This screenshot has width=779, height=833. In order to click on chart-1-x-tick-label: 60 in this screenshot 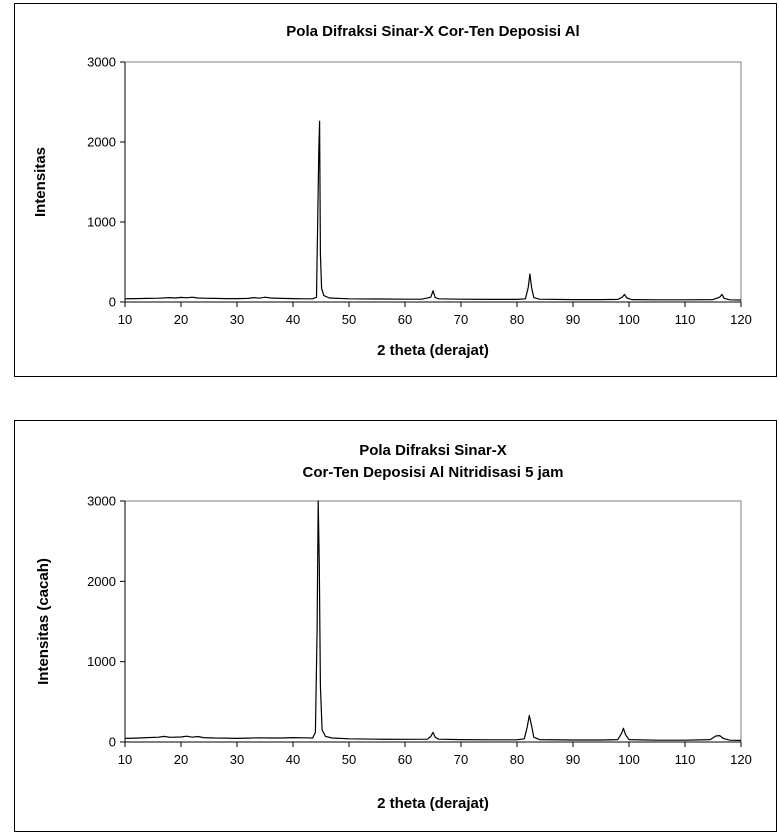, I will do `click(405, 319)`.